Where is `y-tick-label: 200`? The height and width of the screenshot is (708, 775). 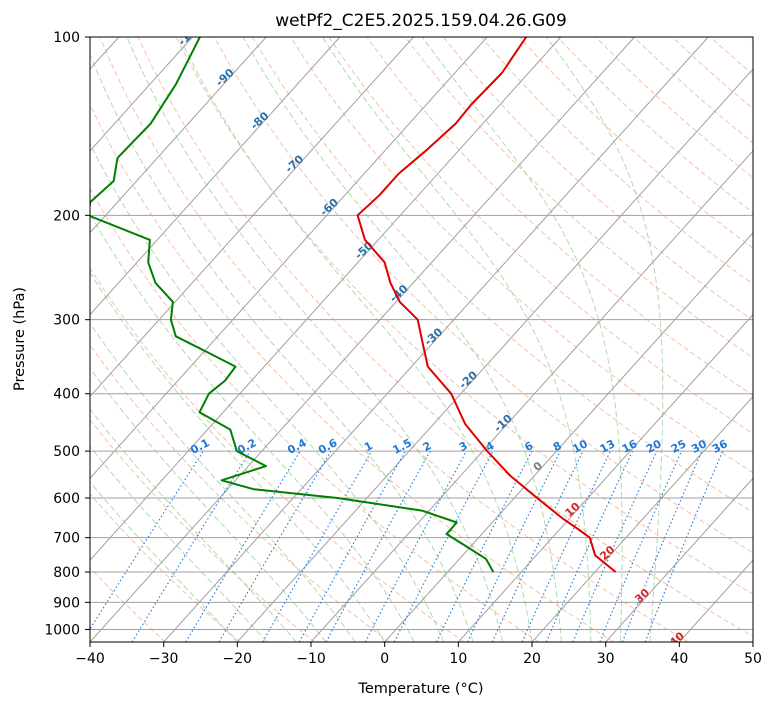
y-tick-label: 200 is located at coordinates (66, 216).